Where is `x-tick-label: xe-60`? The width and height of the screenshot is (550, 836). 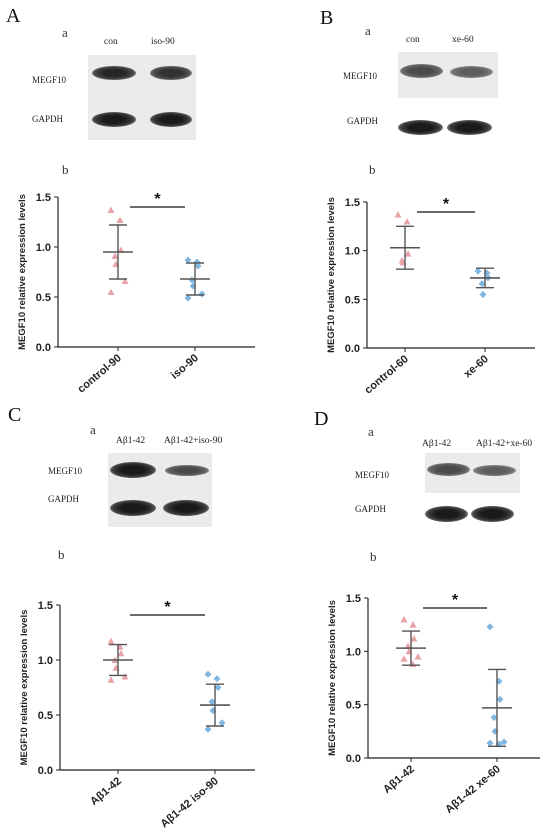
x-tick-label: xe-60 is located at coordinates (476, 366).